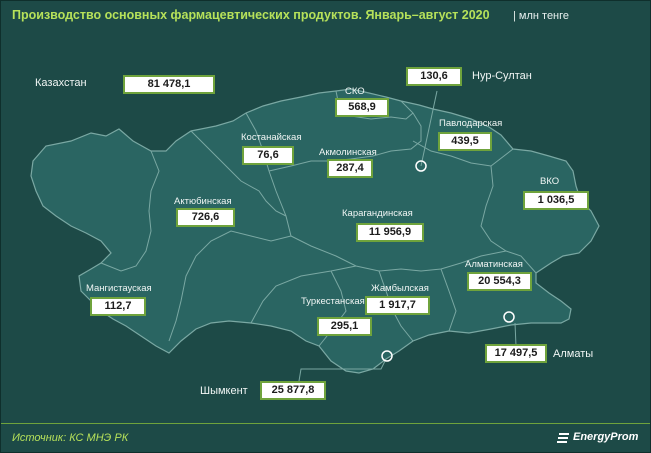 The width and height of the screenshot is (651, 453). I want to click on country-value: 81 478,1, so click(169, 84).